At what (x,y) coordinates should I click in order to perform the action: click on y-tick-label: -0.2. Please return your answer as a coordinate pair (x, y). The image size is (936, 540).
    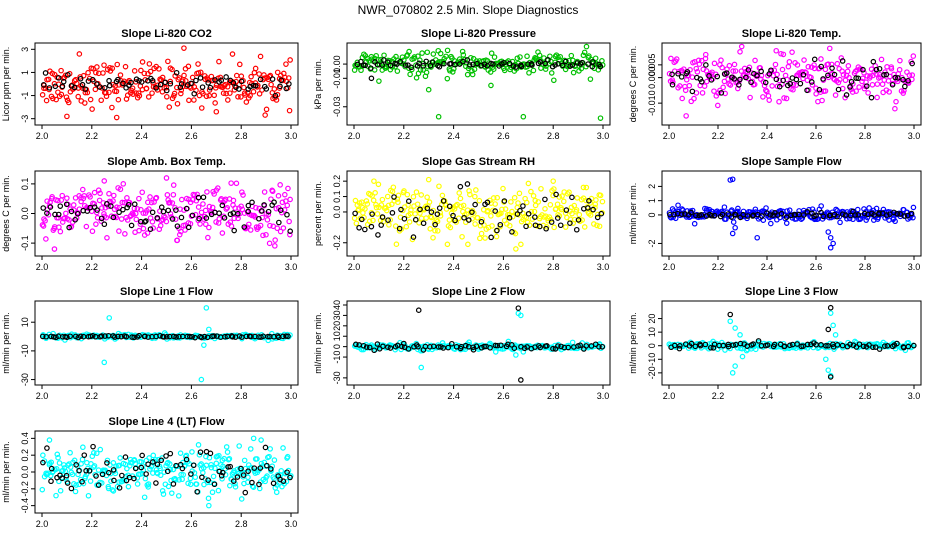
    Looking at the image, I should click on (337, 243).